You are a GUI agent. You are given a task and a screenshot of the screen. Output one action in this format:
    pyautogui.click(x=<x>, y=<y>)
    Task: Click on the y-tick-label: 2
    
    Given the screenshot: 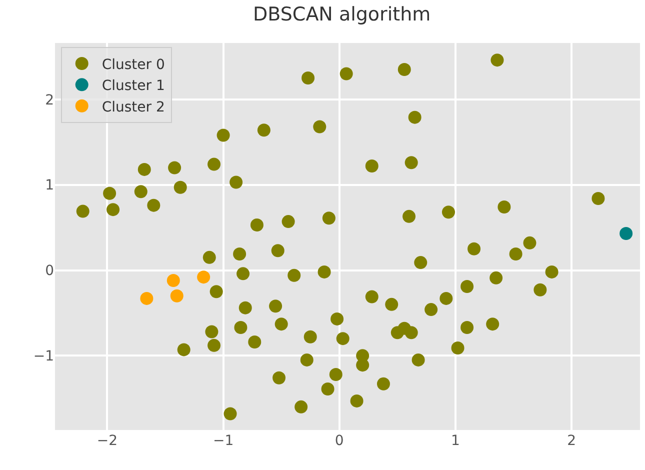 What is the action you would take?
    pyautogui.click(x=49, y=100)
    